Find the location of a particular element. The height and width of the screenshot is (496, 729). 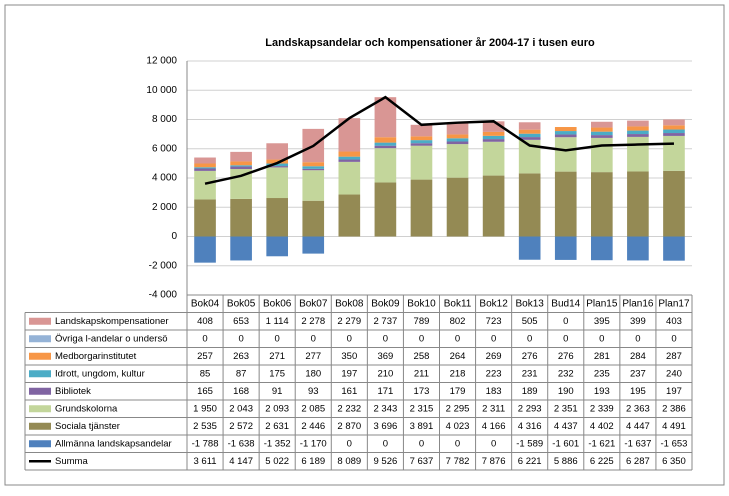

x-tick-label: Bud14 is located at coordinates (565, 303).